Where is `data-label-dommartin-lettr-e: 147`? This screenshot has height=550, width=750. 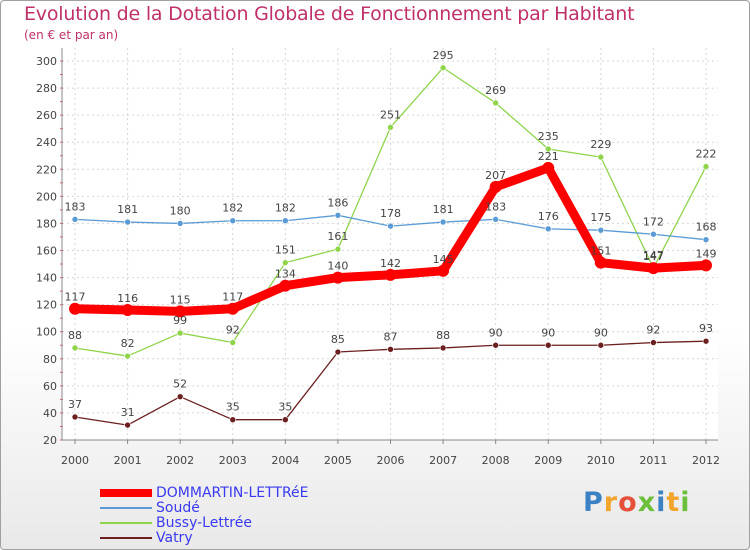 data-label-dommartin-lettr-e: 147 is located at coordinates (653, 256).